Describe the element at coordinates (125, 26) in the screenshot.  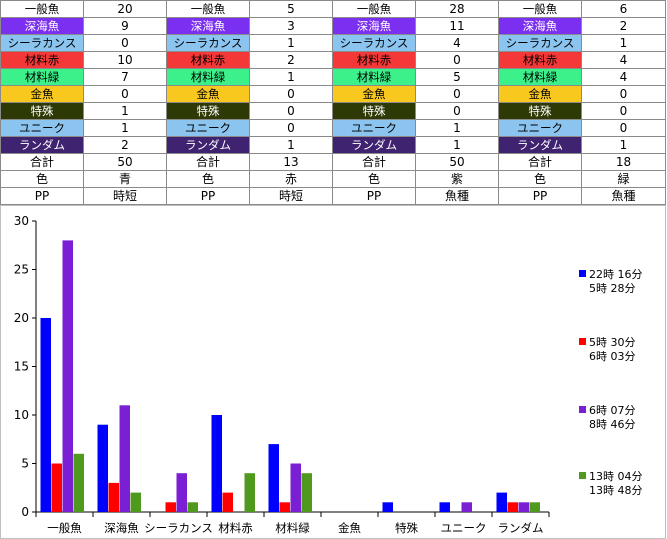
I see `value-cell: 9` at that location.